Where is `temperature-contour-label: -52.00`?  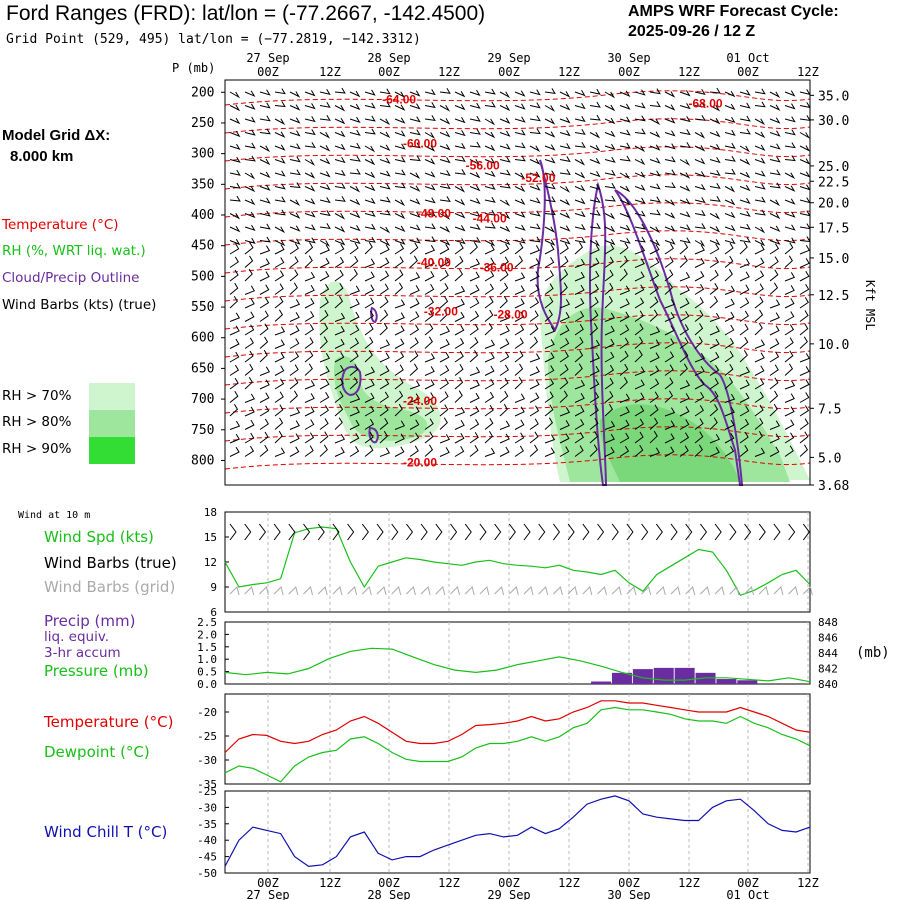 temperature-contour-label: -52.00 is located at coordinates (538, 178).